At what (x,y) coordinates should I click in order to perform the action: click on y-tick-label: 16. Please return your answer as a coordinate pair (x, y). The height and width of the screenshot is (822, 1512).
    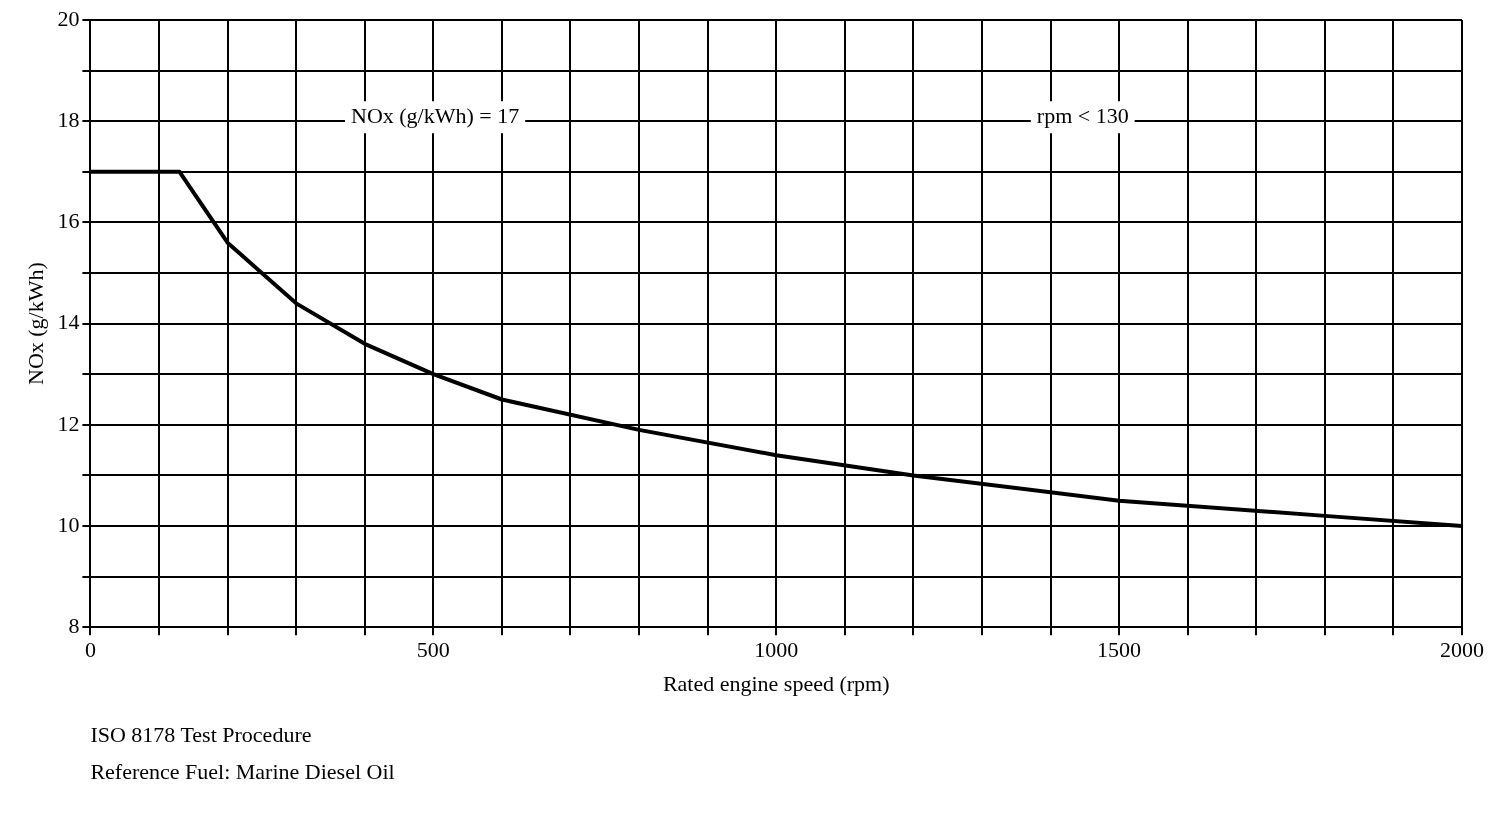
    Looking at the image, I should click on (68, 221).